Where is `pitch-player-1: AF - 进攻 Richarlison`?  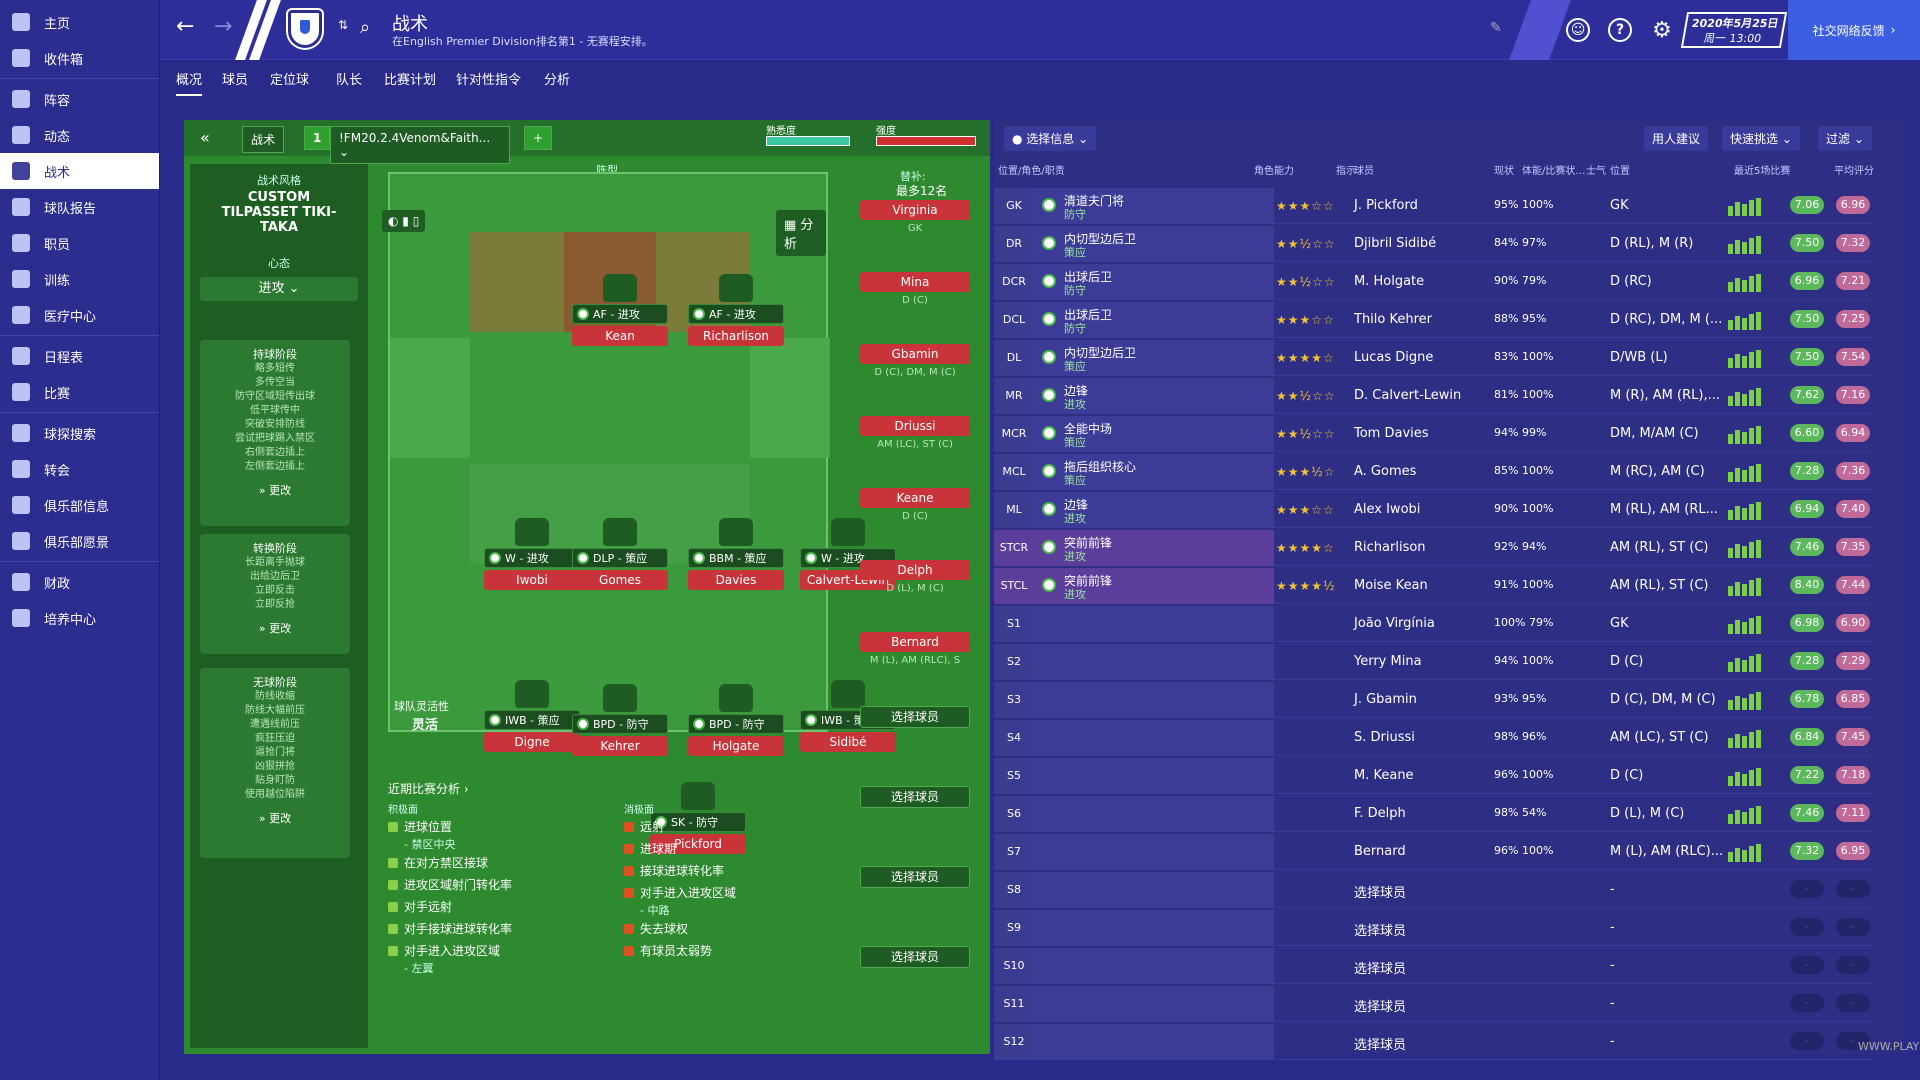 pitch-player-1: AF - 进攻 Richarlison is located at coordinates (736, 310).